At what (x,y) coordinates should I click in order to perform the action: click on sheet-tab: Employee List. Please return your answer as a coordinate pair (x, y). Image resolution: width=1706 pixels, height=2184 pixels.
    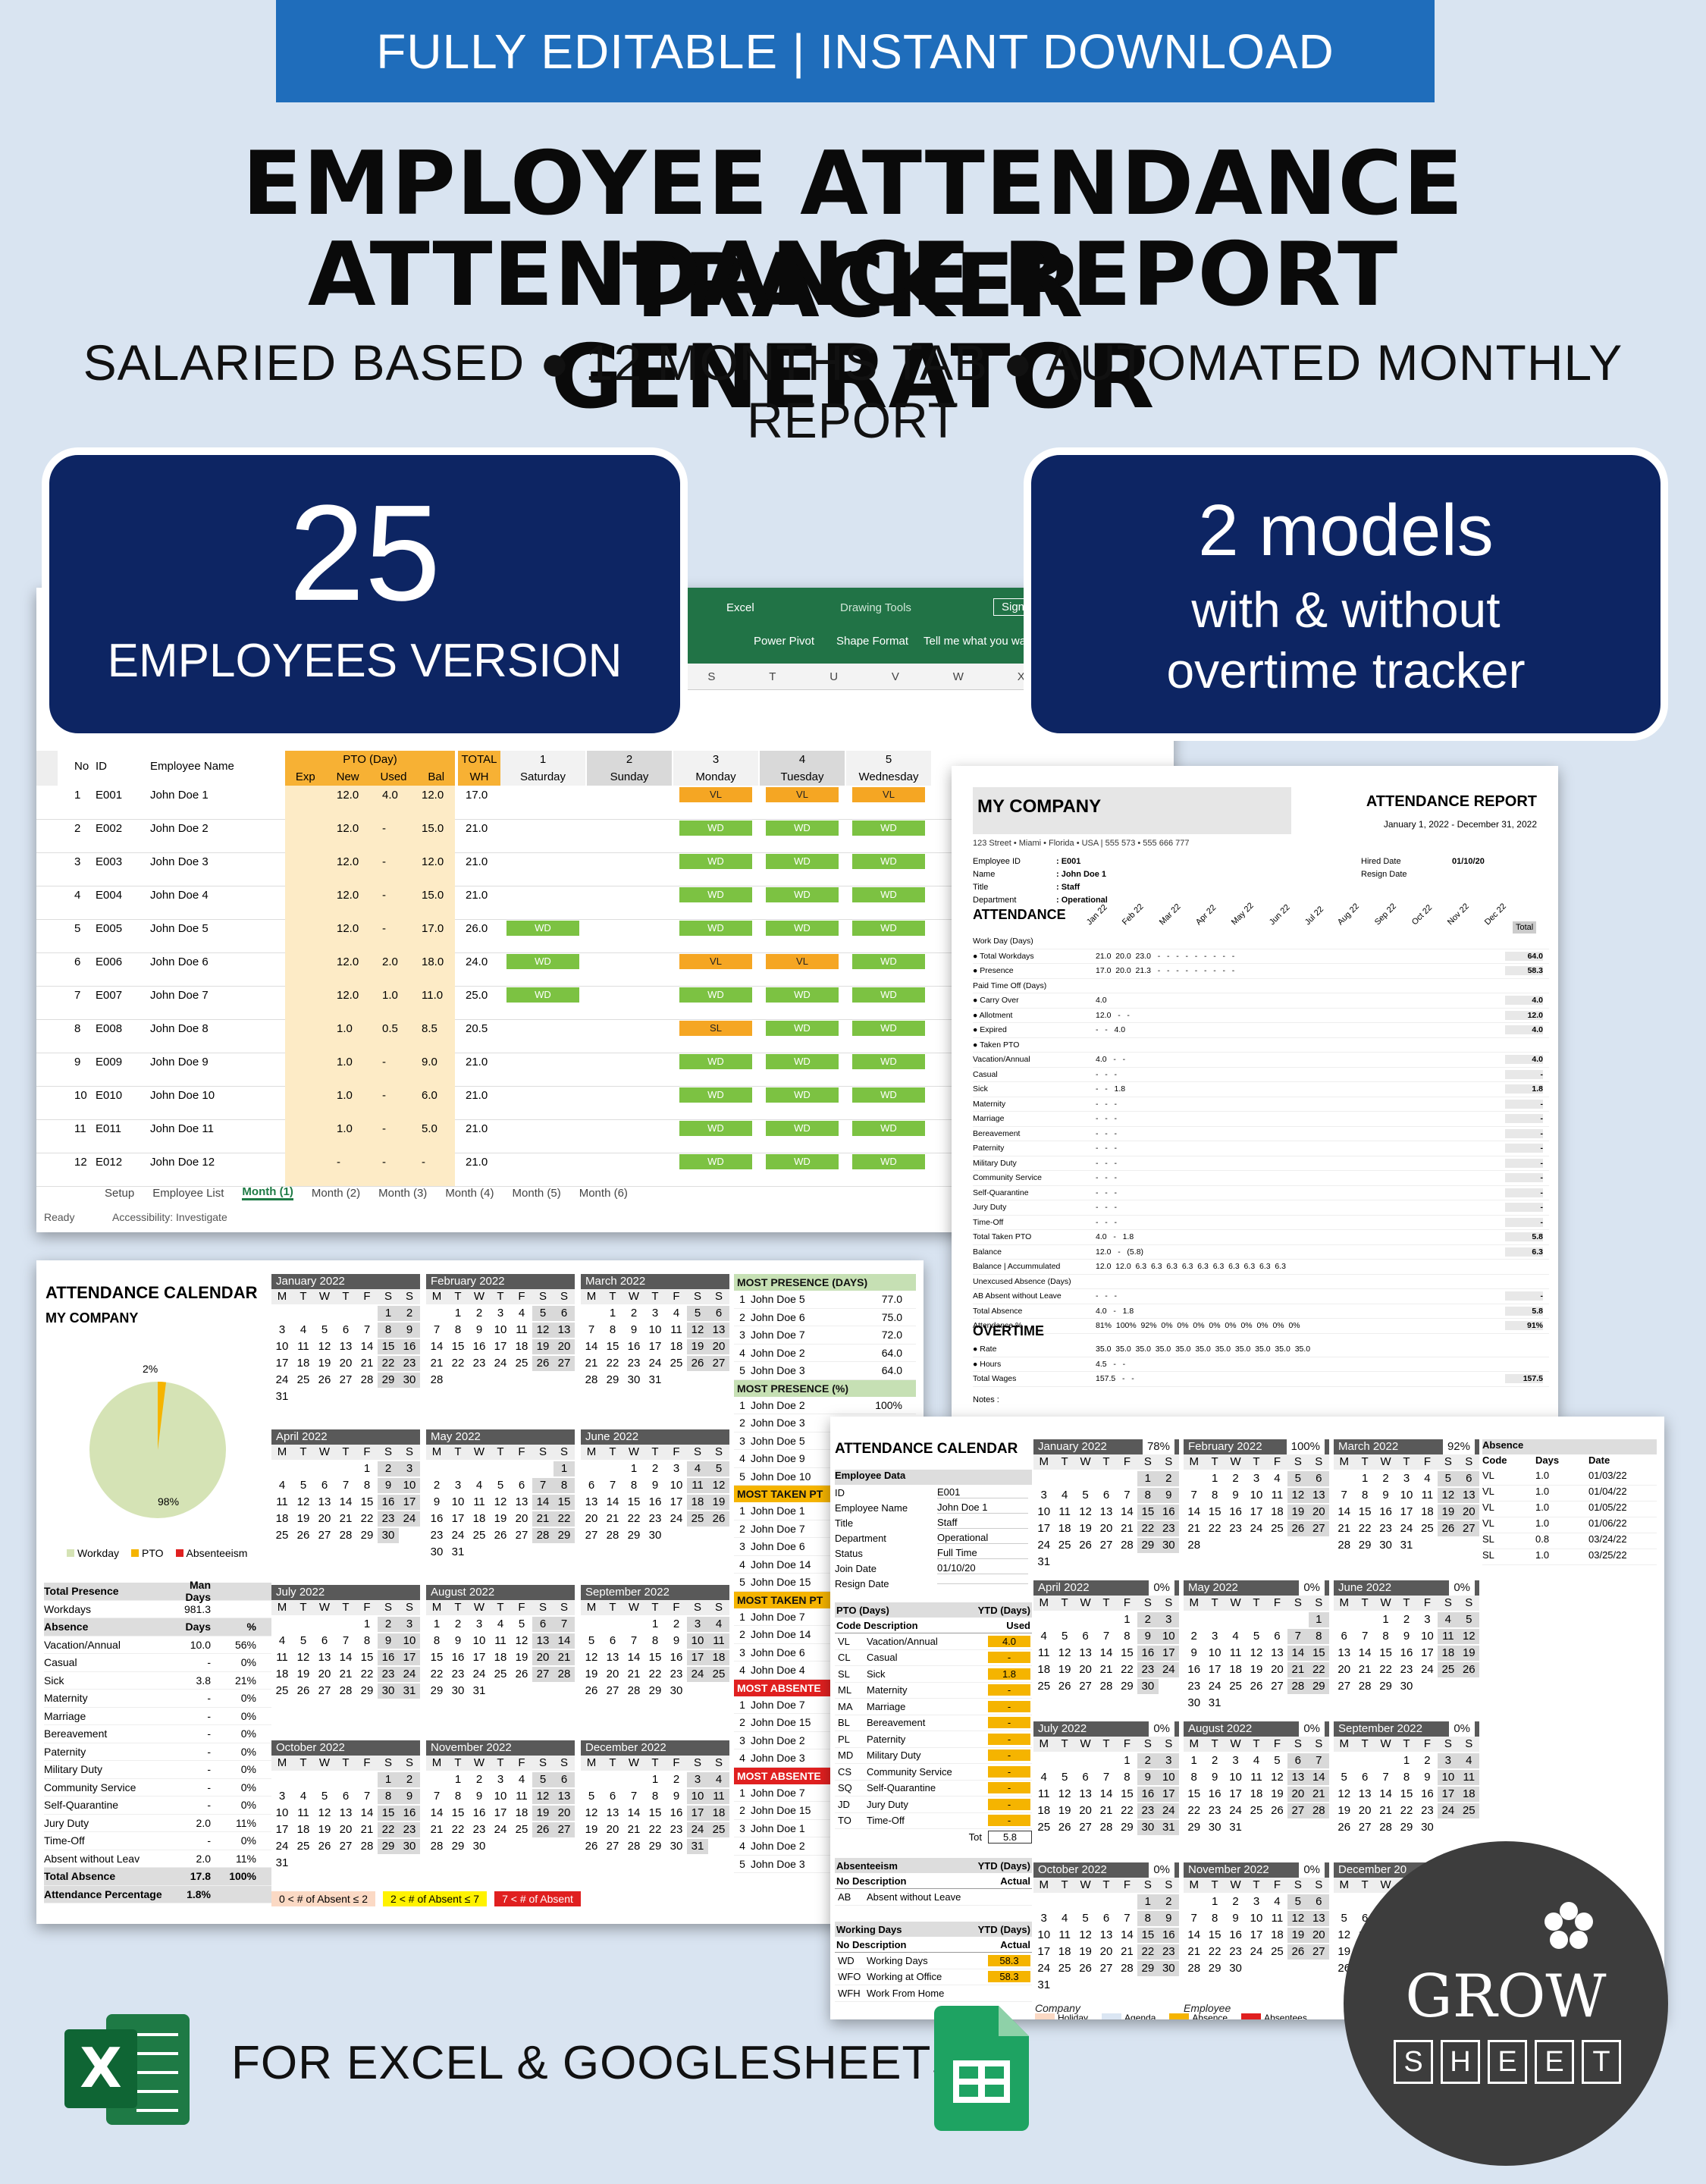
    Looking at the image, I should click on (188, 1193).